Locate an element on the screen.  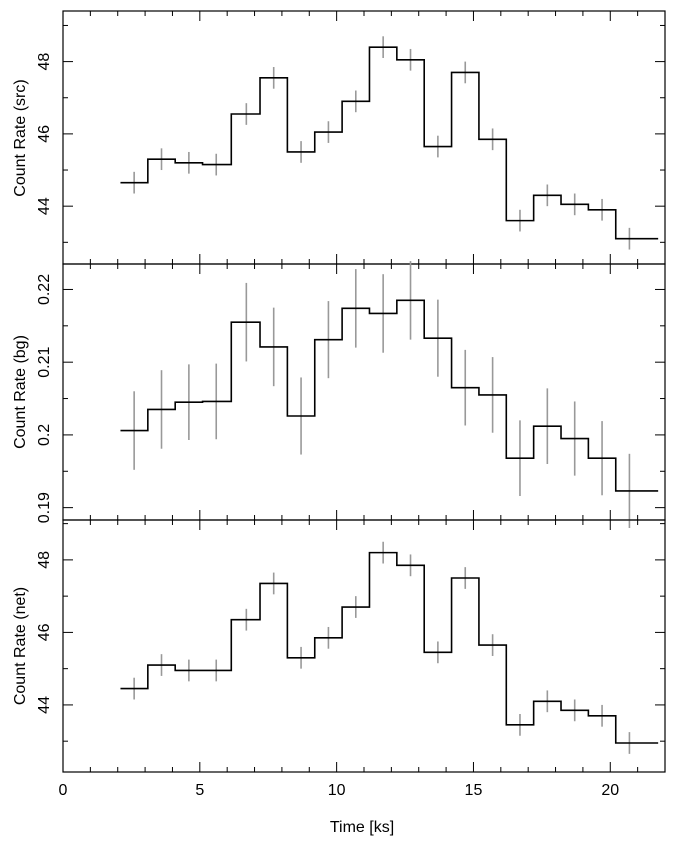
x-tick-label: 0 is located at coordinates (63, 790).